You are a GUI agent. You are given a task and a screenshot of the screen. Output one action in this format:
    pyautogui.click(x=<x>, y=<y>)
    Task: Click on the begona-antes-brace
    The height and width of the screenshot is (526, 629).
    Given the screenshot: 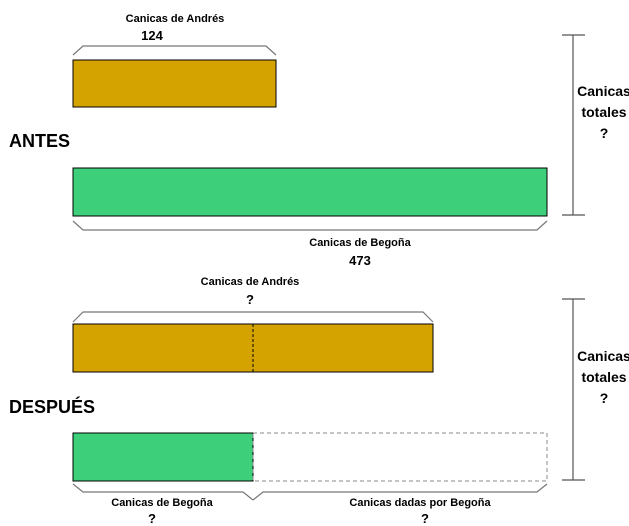 What is the action you would take?
    pyautogui.click(x=310, y=225)
    